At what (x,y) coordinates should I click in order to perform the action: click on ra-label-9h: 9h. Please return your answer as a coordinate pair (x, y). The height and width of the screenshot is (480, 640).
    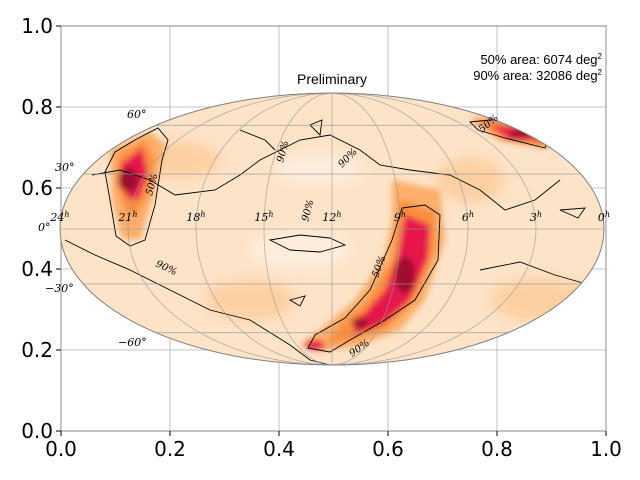
    Looking at the image, I should click on (400, 217).